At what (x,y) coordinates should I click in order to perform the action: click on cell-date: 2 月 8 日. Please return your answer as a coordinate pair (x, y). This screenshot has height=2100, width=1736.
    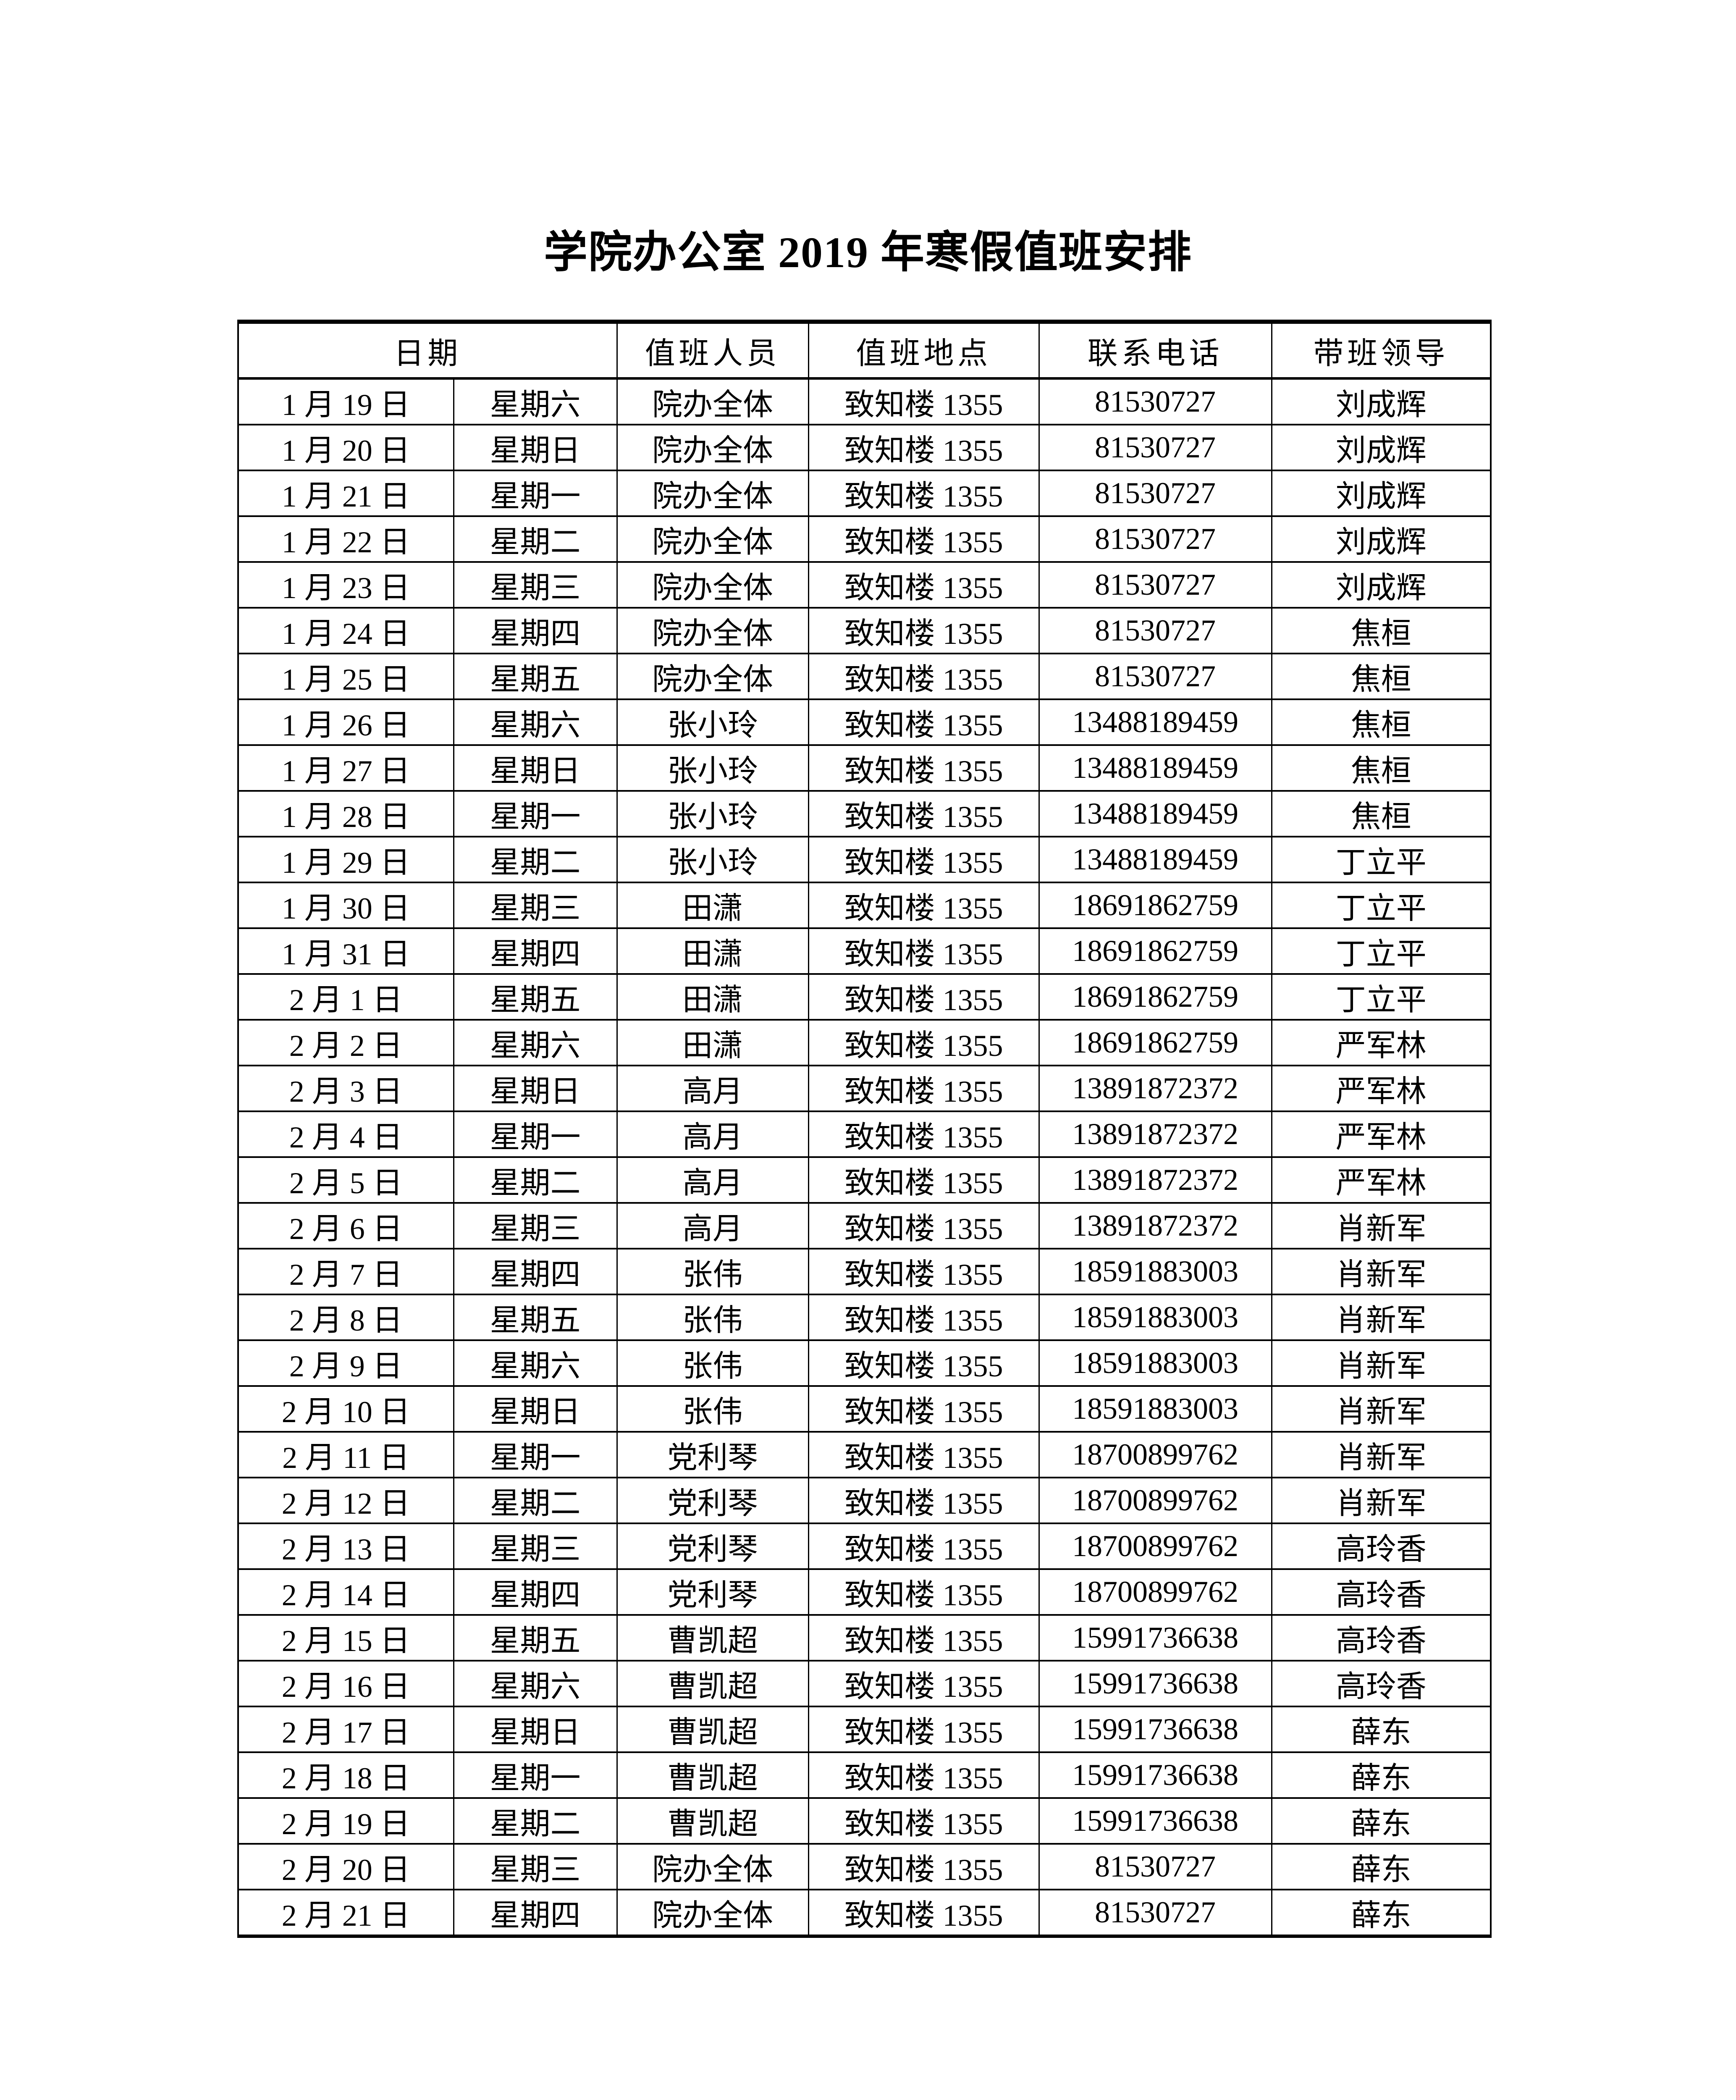
    Looking at the image, I should click on (345, 1317).